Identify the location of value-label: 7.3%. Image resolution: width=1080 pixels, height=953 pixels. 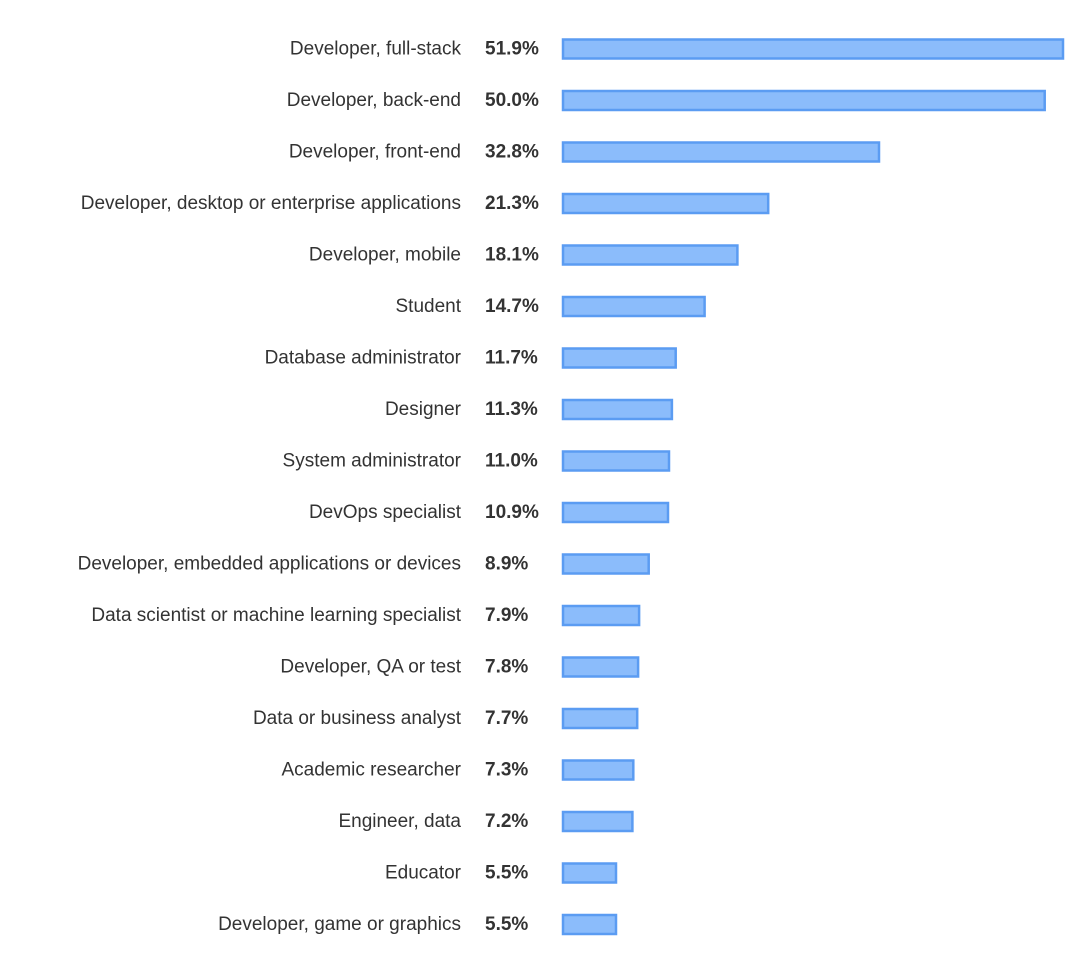
(506, 770).